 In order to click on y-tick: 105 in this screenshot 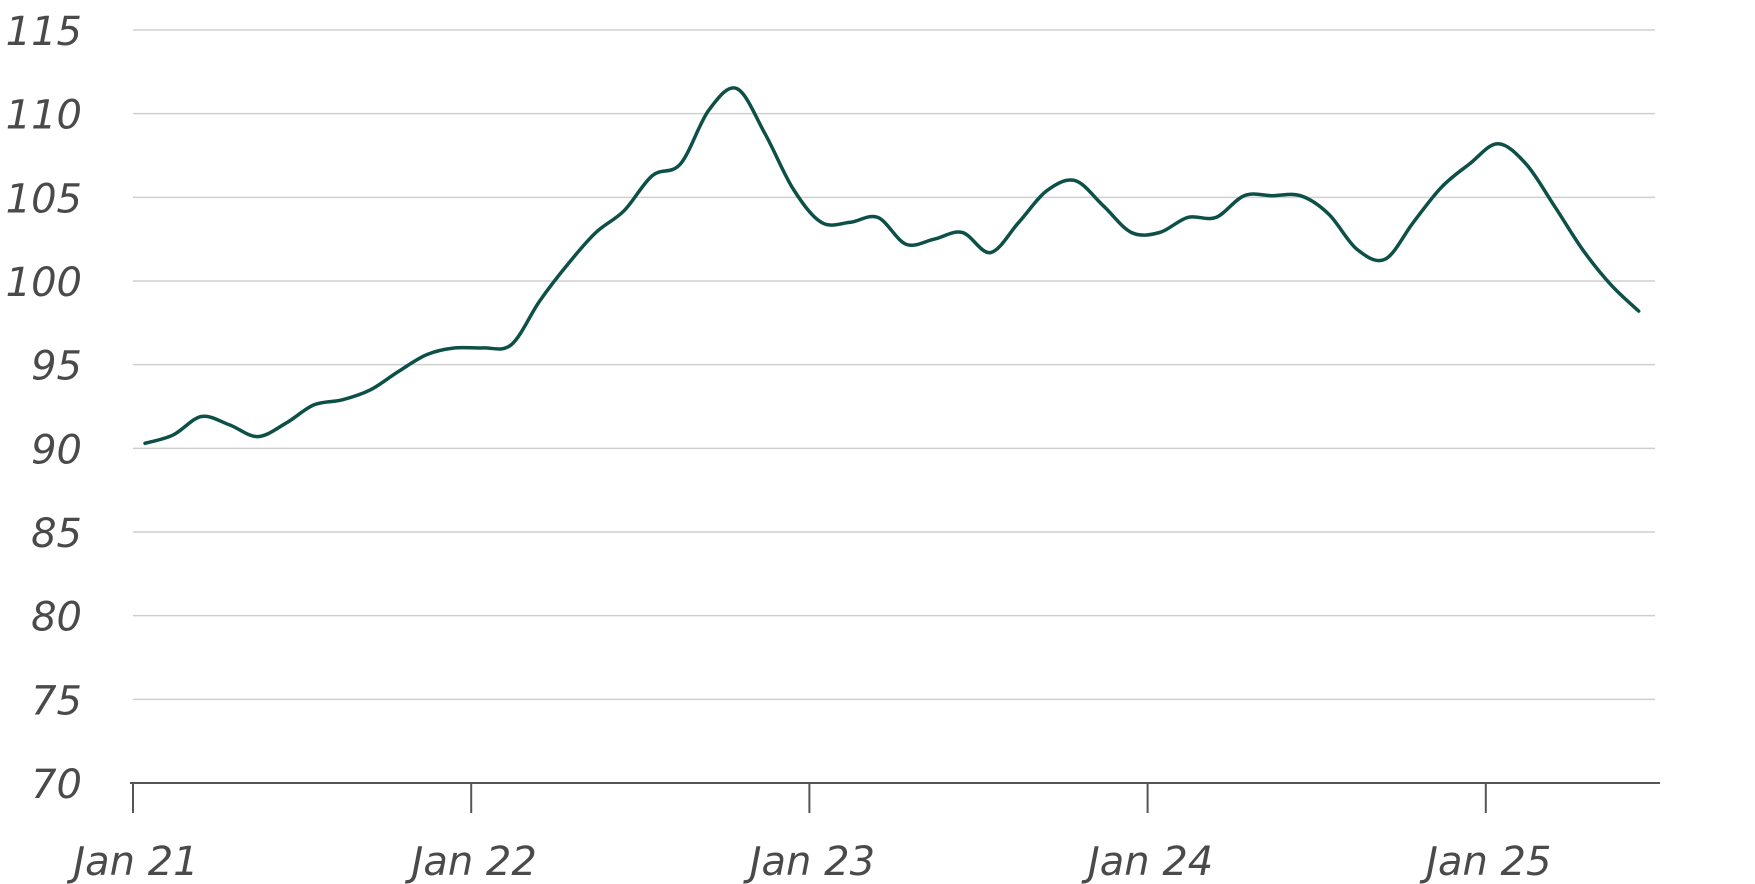, I will do `click(44, 199)`.